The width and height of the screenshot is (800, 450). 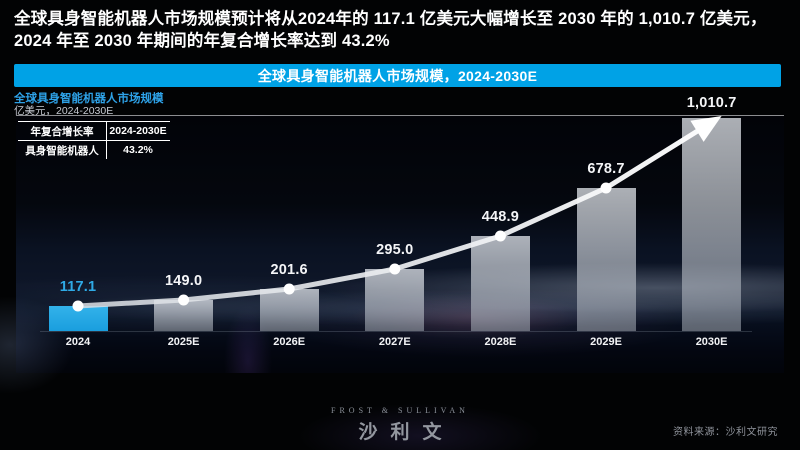 I want to click on bar-2029E, so click(x=606, y=259).